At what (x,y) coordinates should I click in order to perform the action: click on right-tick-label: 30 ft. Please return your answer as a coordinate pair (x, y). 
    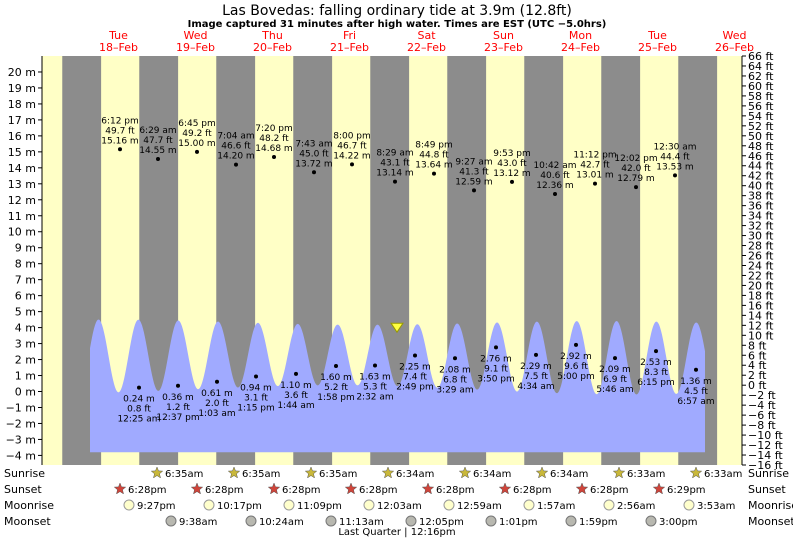
    Looking at the image, I should click on (761, 236).